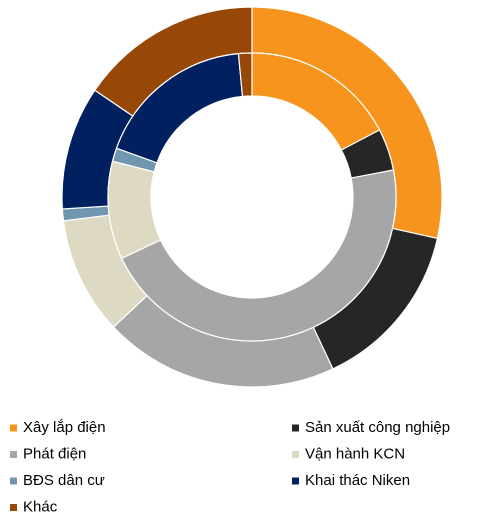  Describe the element at coordinates (64, 480) in the screenshot. I see `legend-label: BĐS dân cư` at that location.